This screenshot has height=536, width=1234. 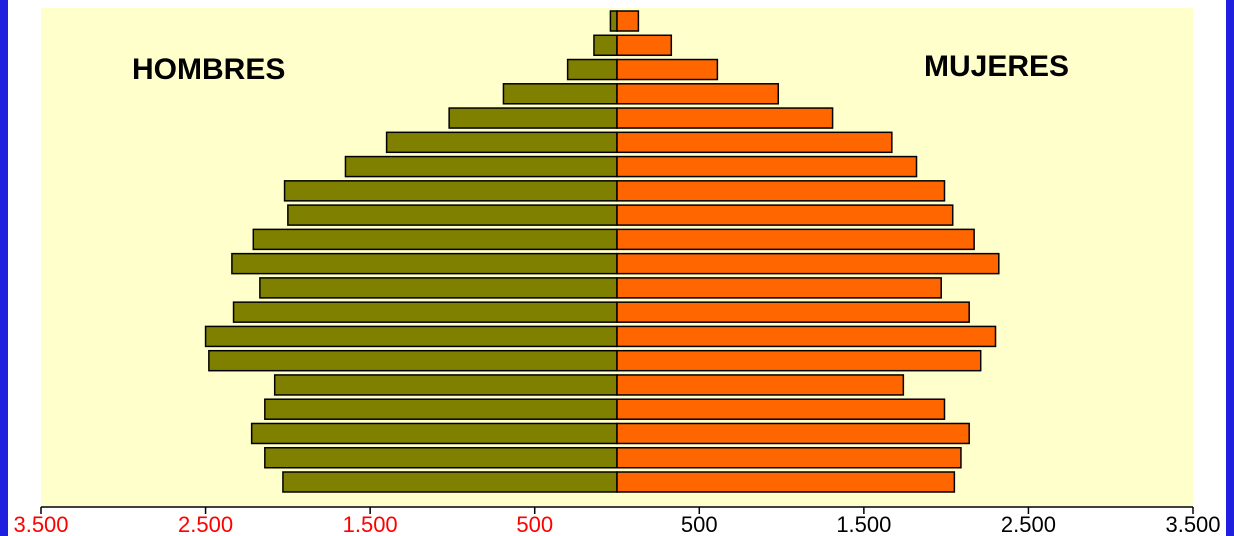 I want to click on x-tick-label-6: 2.500, so click(x=1028, y=524).